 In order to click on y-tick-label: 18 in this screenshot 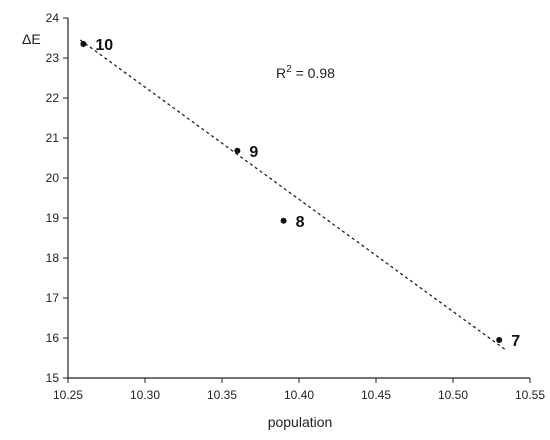, I will do `click(53, 258)`.